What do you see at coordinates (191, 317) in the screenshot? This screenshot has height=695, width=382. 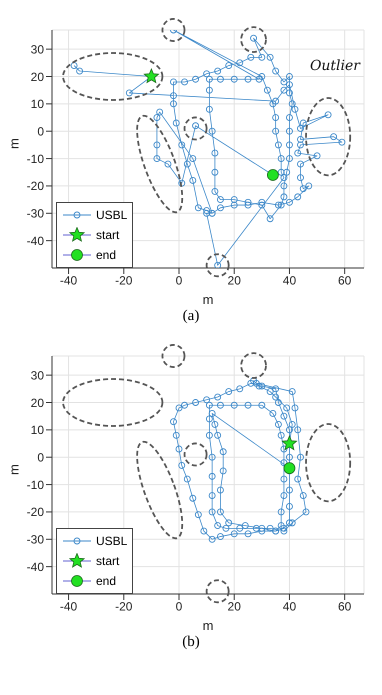 I see `text: (a)` at bounding box center [191, 317].